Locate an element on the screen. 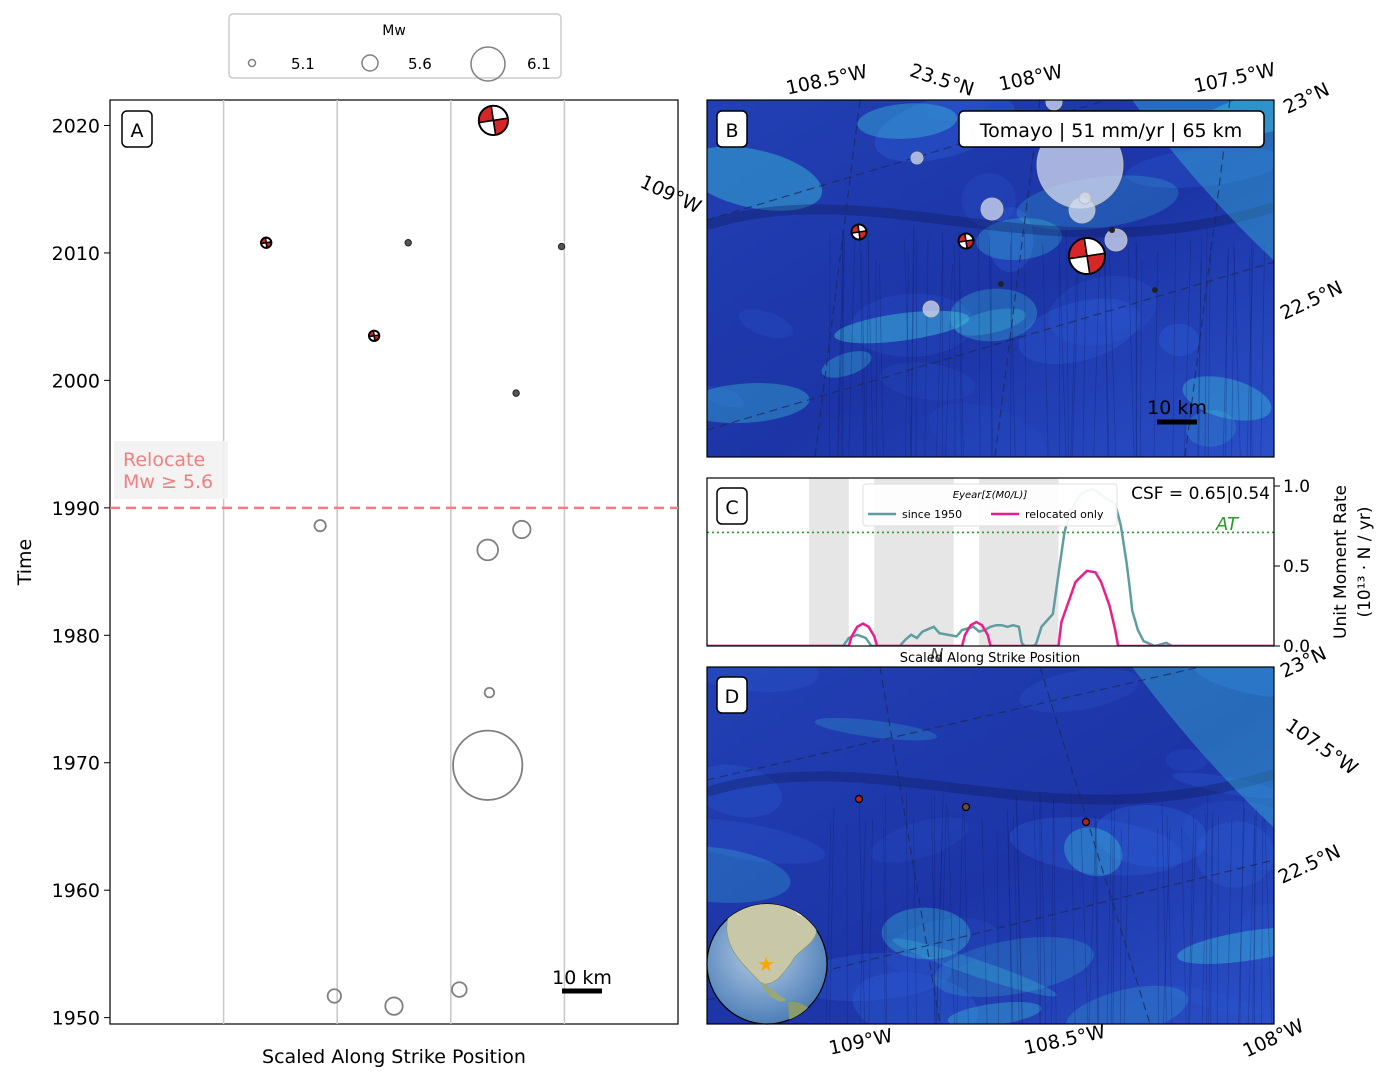  relocate-label-line2: Mw ≥ 5.6 is located at coordinates (168, 482).